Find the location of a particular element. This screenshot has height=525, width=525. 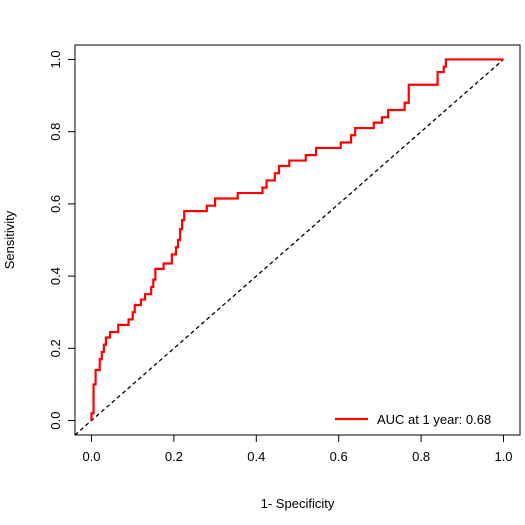

y-tick-label: 0.8 is located at coordinates (55, 132).